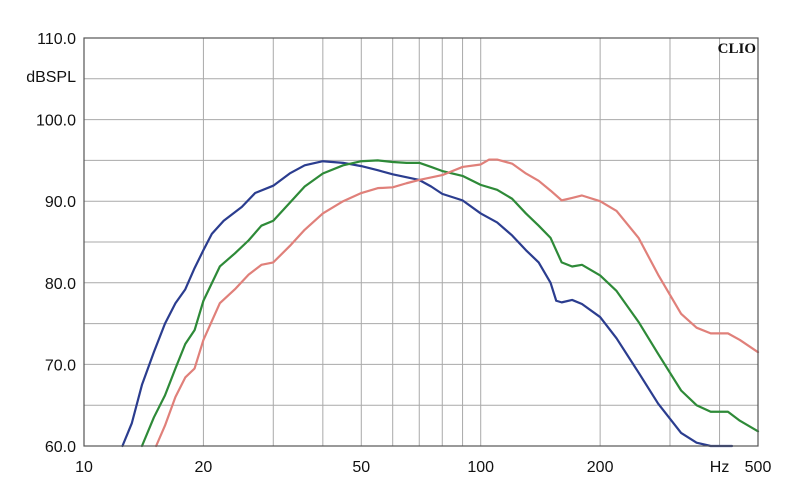 This screenshot has height=504, width=800. I want to click on x-tick-label: 10, so click(84, 467).